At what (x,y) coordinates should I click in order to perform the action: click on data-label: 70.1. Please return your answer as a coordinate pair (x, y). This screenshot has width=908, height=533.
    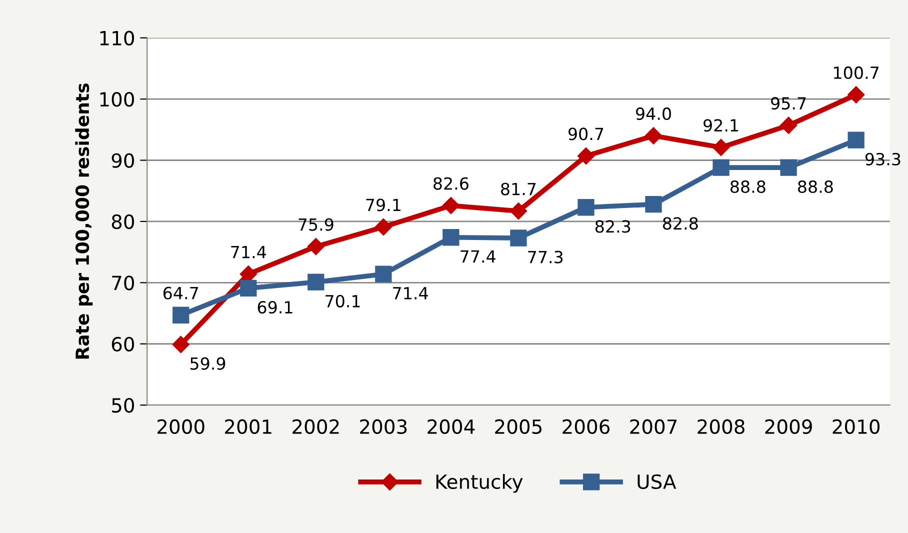
    Looking at the image, I should click on (343, 301).